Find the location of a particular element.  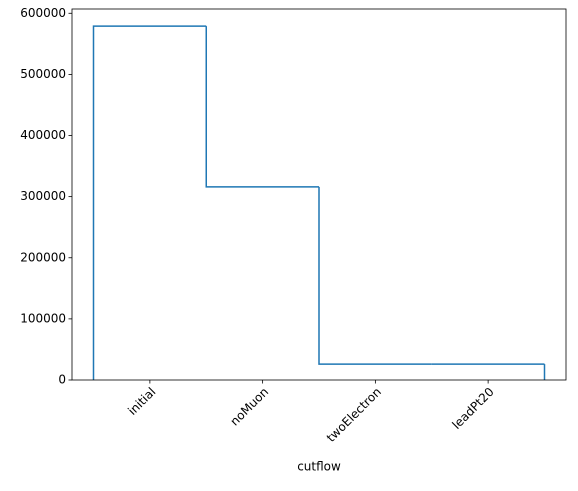

y-tick-label: 300000 is located at coordinates (43, 196).